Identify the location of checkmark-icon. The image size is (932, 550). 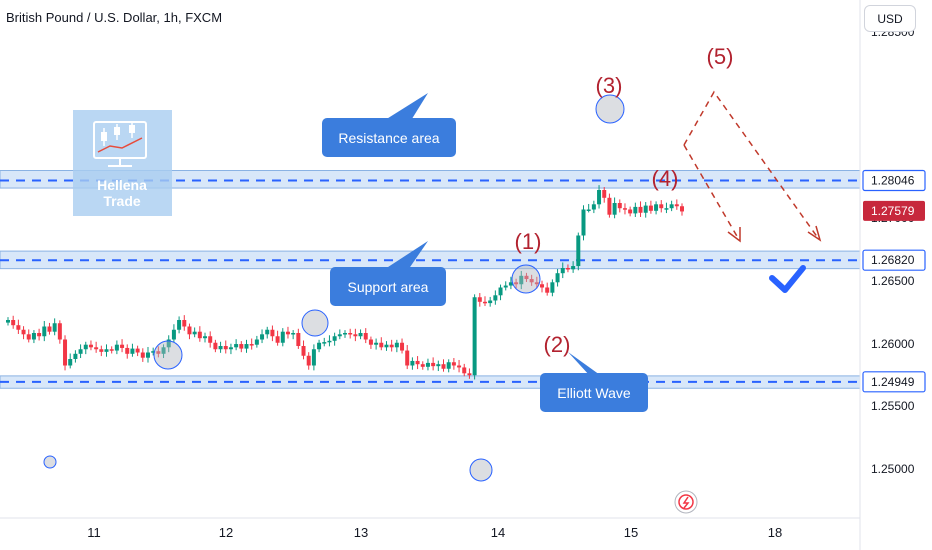
(787, 279).